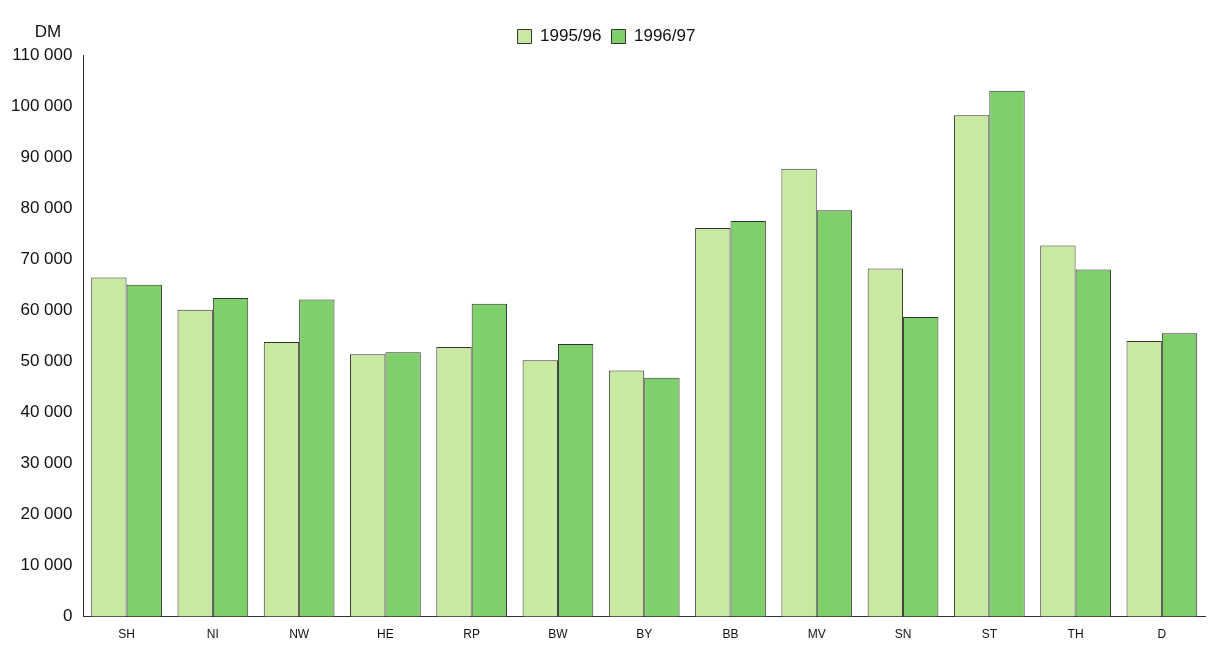 The image size is (1223, 655). Describe the element at coordinates (1162, 634) in the screenshot. I see `x-tick-label: D` at that location.